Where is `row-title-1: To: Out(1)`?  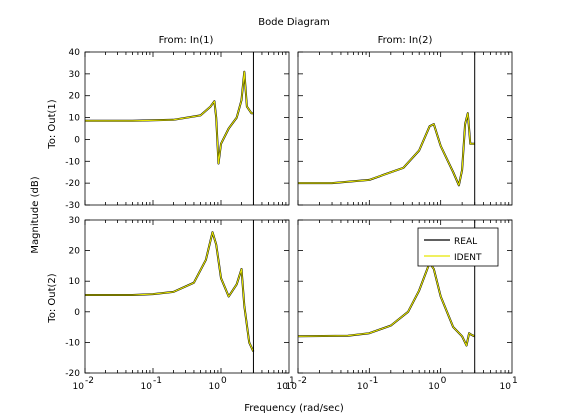
row-title-1: To: Out(1) is located at coordinates (52, 124).